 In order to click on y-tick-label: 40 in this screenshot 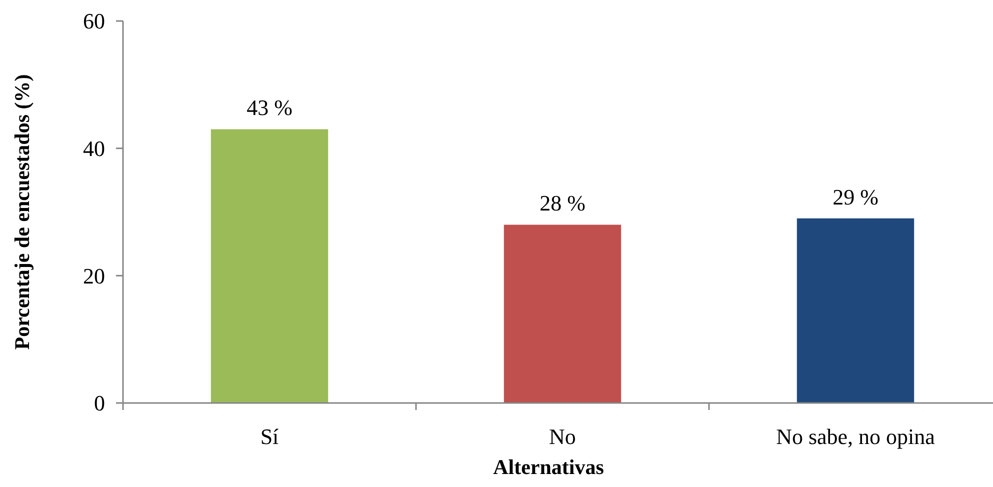, I will do `click(94, 149)`.